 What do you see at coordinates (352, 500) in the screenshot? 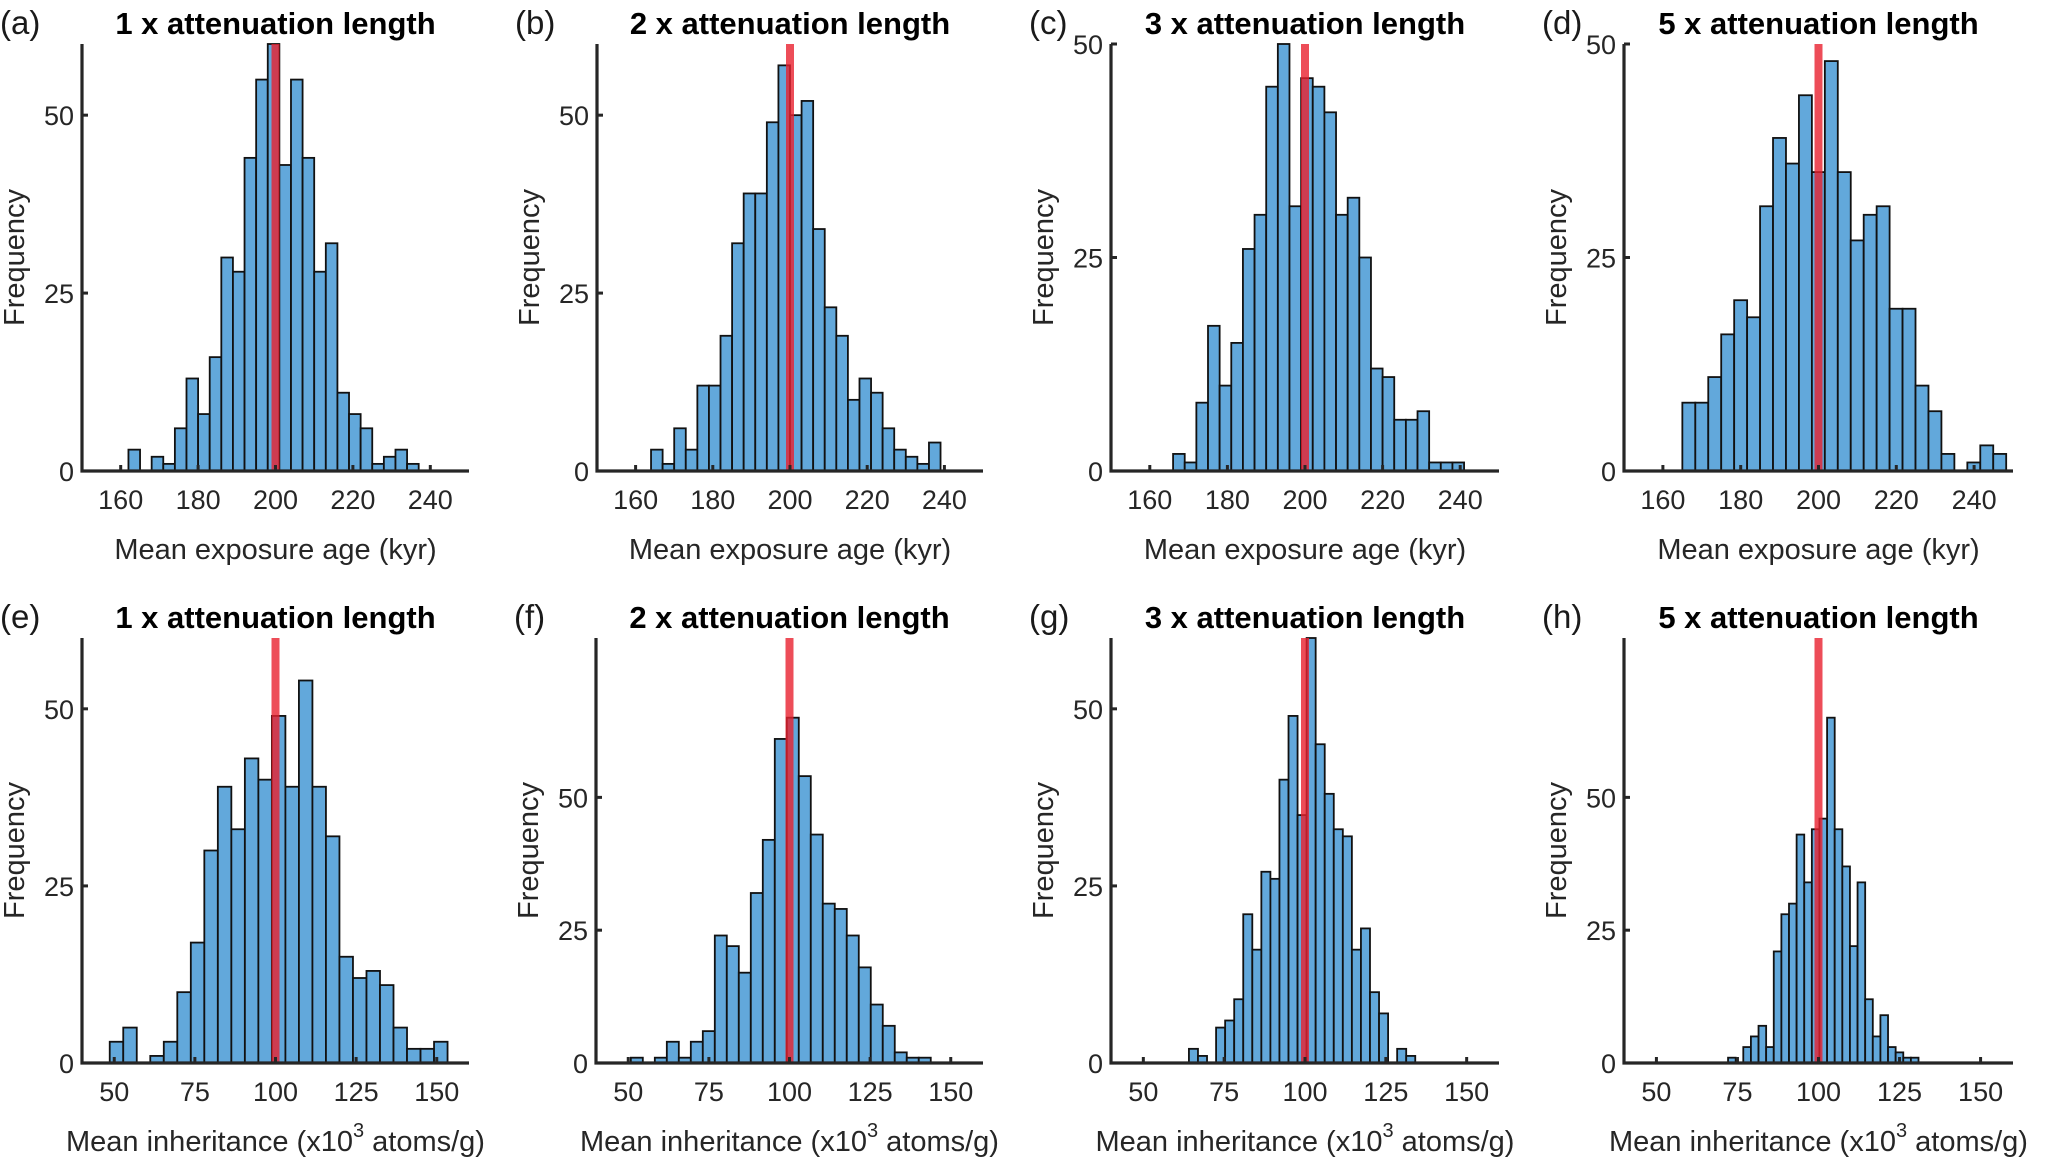
I see `x-tick-label: 220` at bounding box center [352, 500].